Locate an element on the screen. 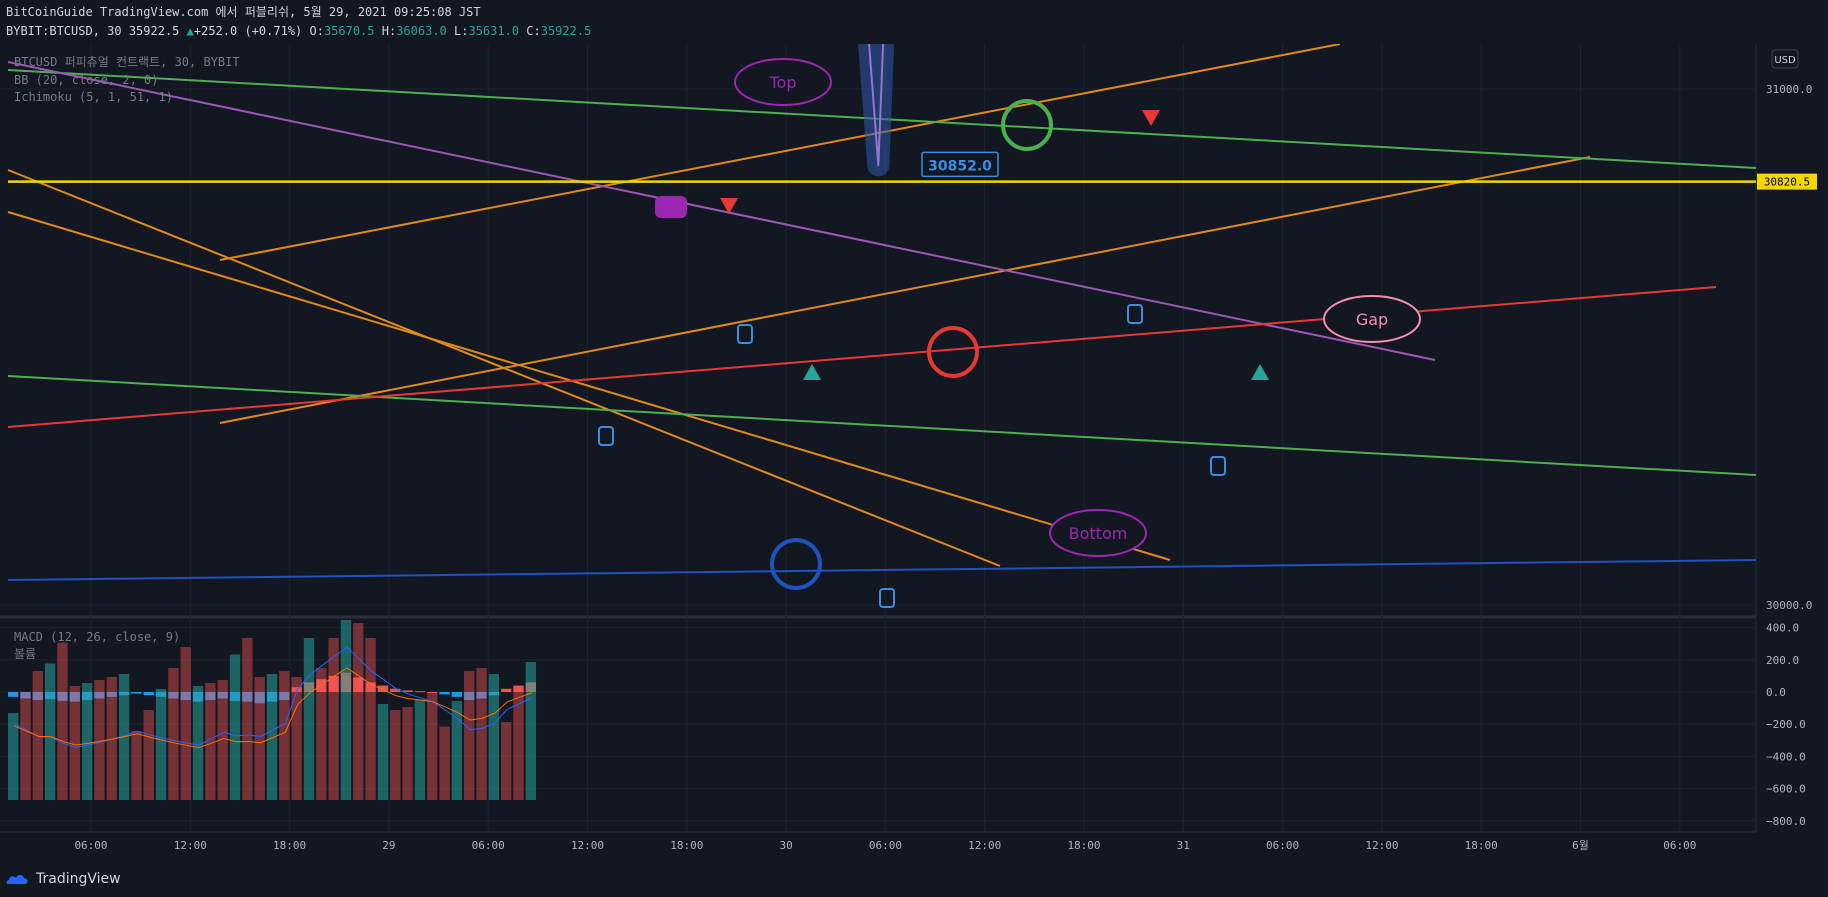 The height and width of the screenshot is (897, 1828). x-tick-label: 30 is located at coordinates (785, 845).